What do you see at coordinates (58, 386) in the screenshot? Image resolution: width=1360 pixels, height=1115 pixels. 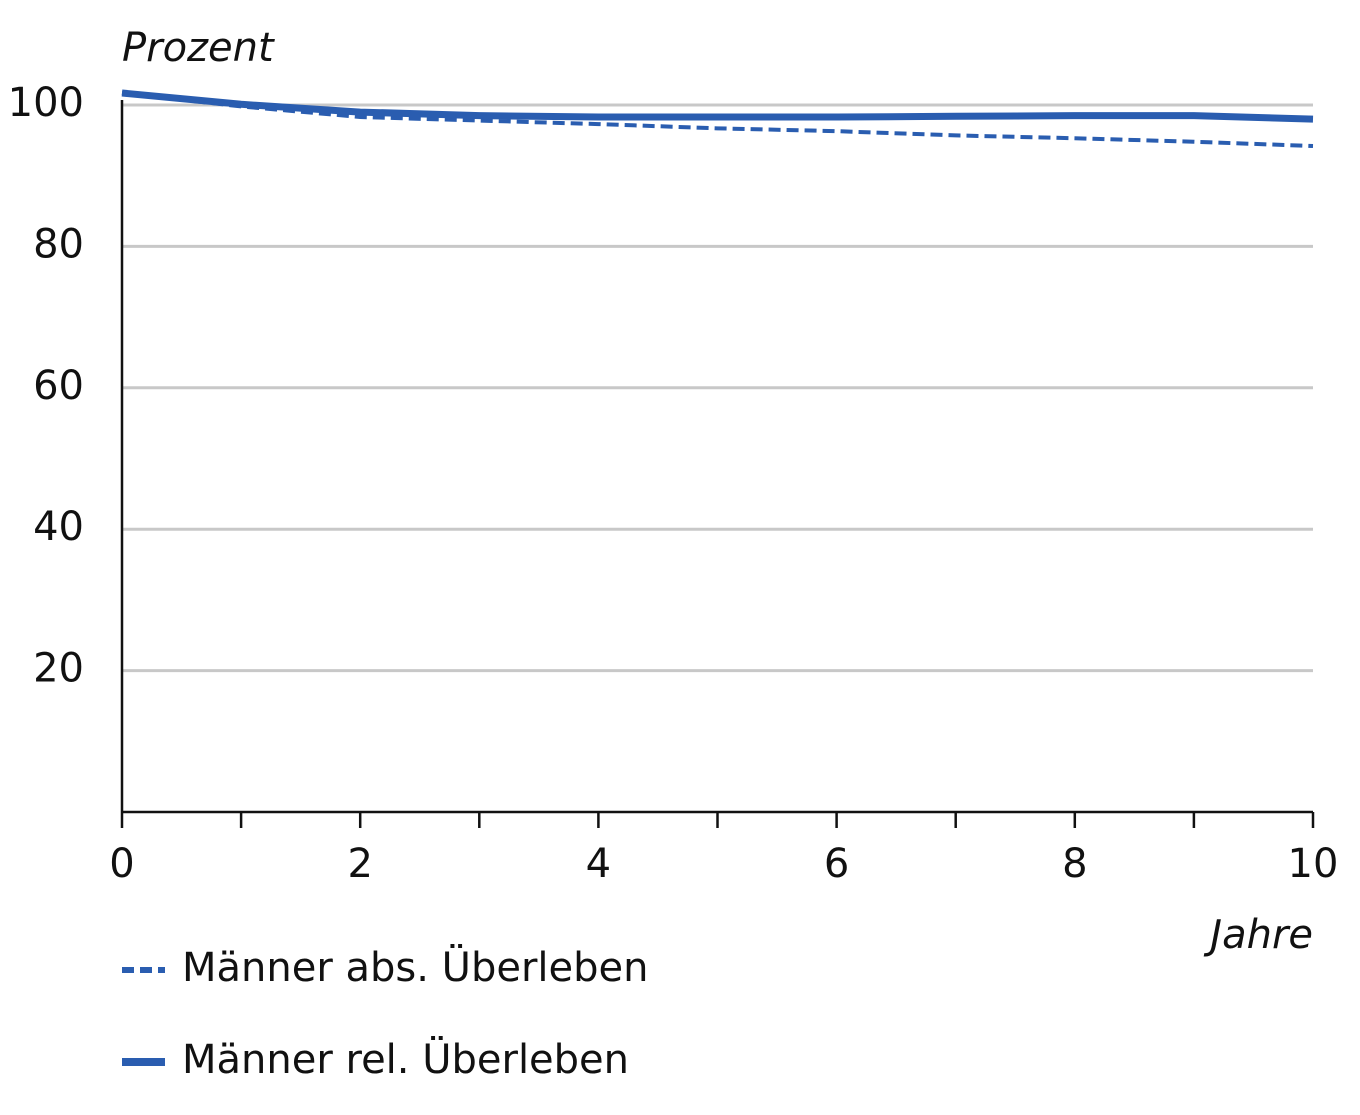 I see `y-tick-label: 60` at bounding box center [58, 386].